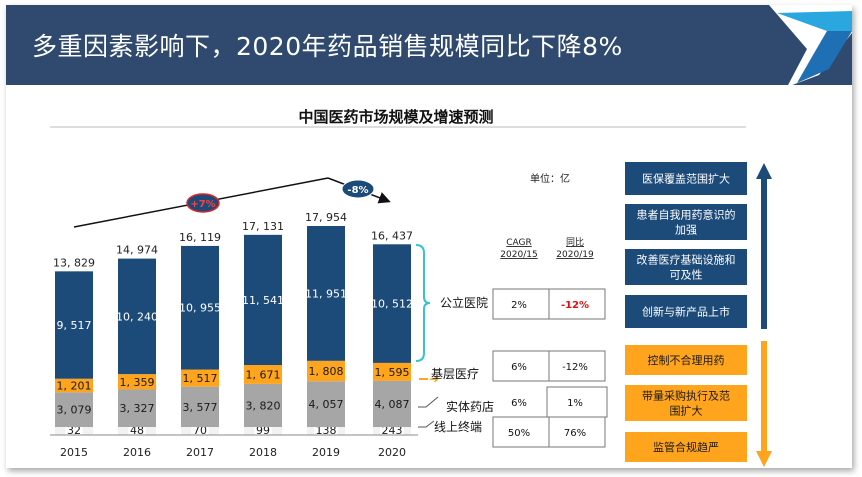 The image size is (862, 477). I want to click on driver-up-text: 加强, so click(686, 230).